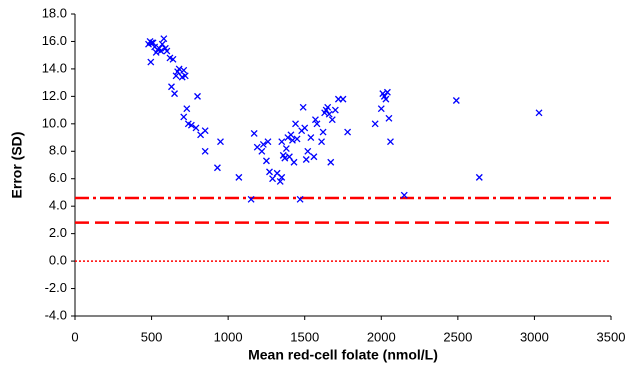  I want to click on y-tick-label: -4.0, so click(56, 314).